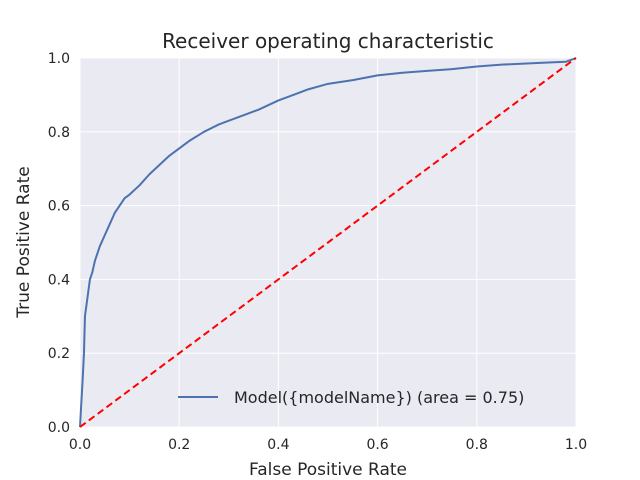  I want to click on x-tick-label: 0.8, so click(477, 445).